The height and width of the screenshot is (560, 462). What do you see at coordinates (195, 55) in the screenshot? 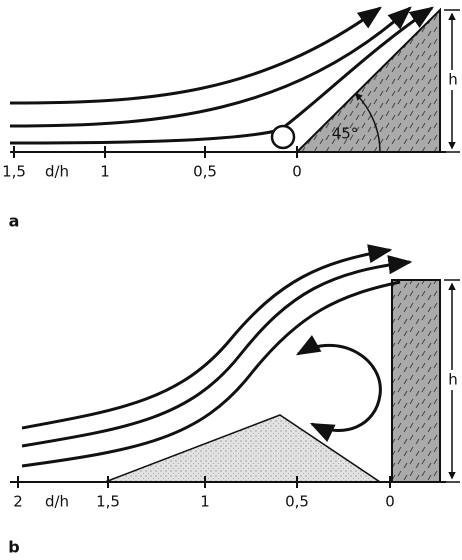
I see `streamline` at bounding box center [195, 55].